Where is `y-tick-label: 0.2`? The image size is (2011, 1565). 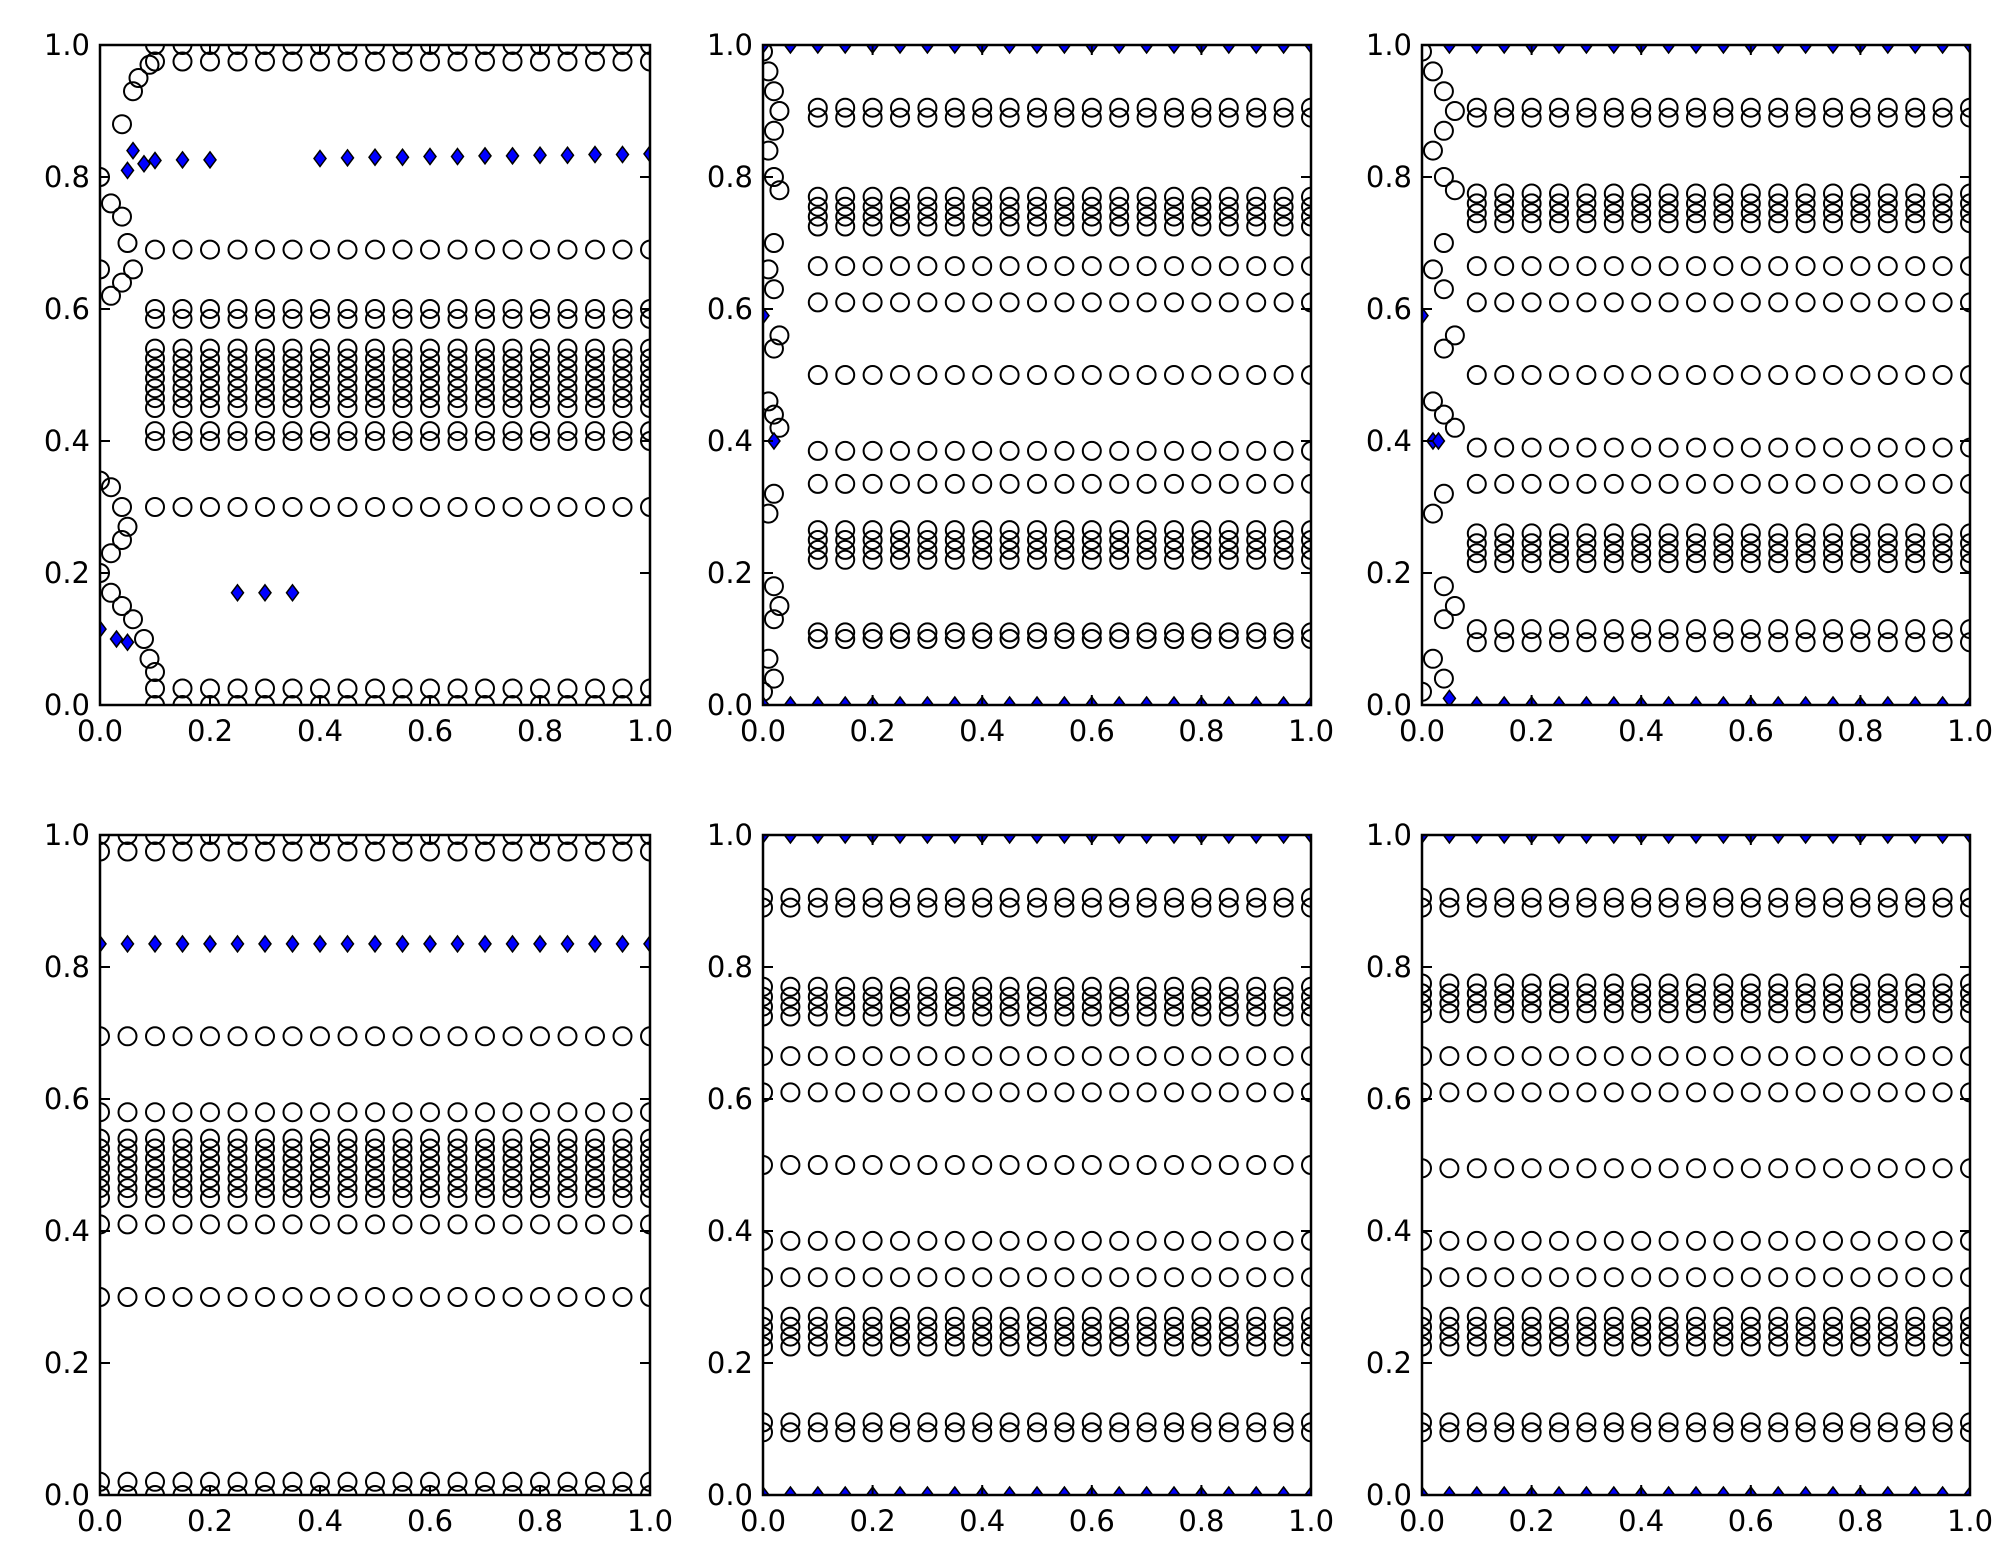 y-tick-label: 0.2 is located at coordinates (730, 1363).